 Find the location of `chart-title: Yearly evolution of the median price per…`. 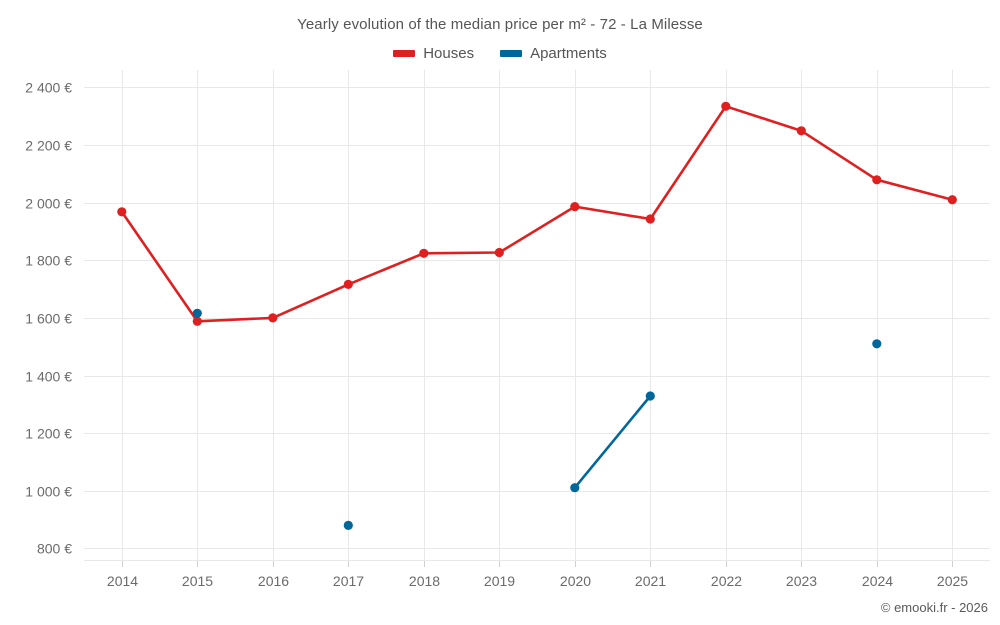

chart-title: Yearly evolution of the median price per… is located at coordinates (500, 24).